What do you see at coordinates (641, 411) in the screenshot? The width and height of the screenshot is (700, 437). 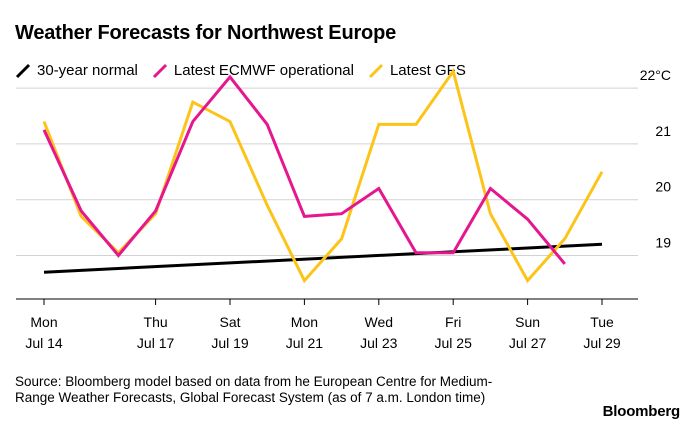 I see `bloomberg-logo: Bloomberg` at bounding box center [641, 411].